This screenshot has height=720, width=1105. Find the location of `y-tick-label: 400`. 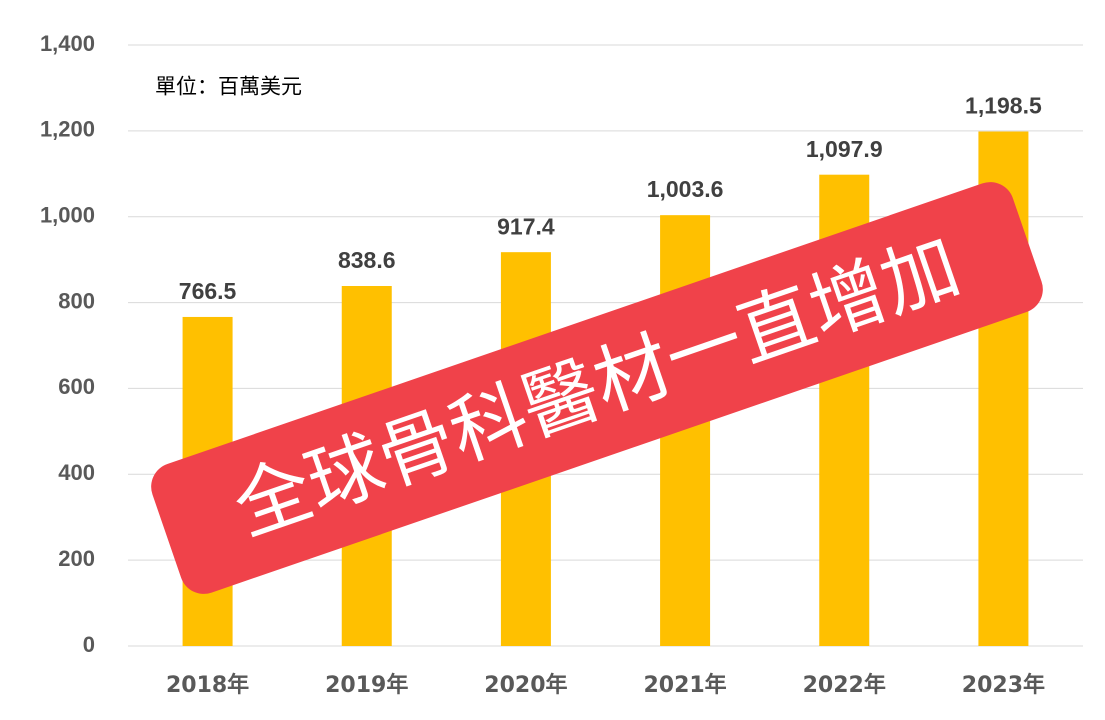

y-tick-label: 400 is located at coordinates (76, 472).